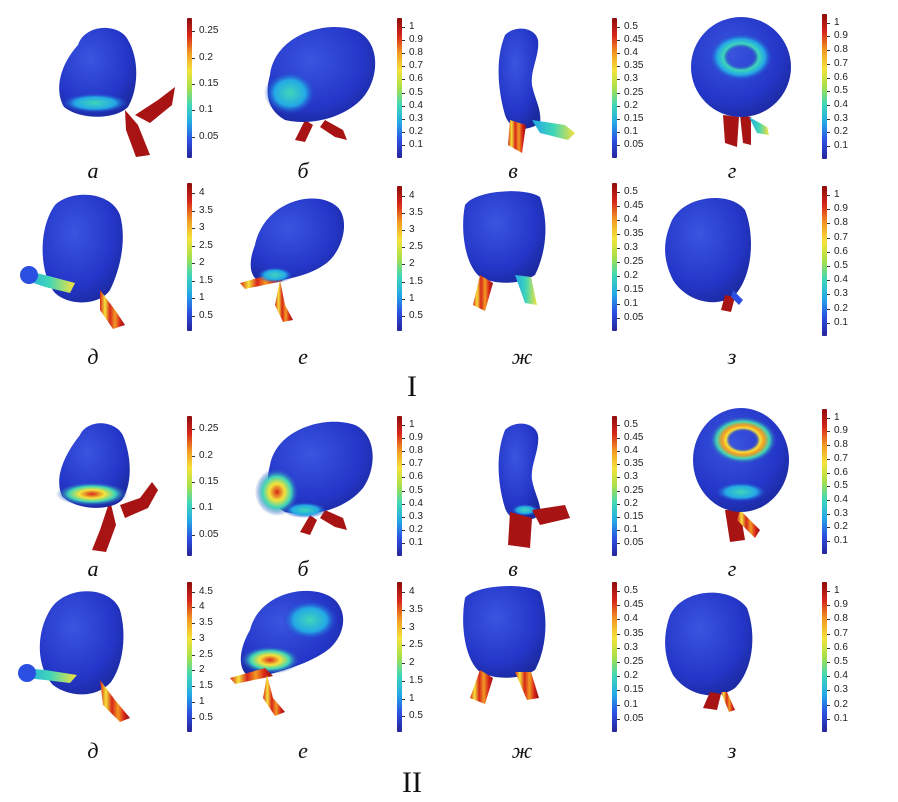 This screenshot has height=802, width=898. What do you see at coordinates (732, 170) in the screenshot?
I see `label-I-g: г` at bounding box center [732, 170].